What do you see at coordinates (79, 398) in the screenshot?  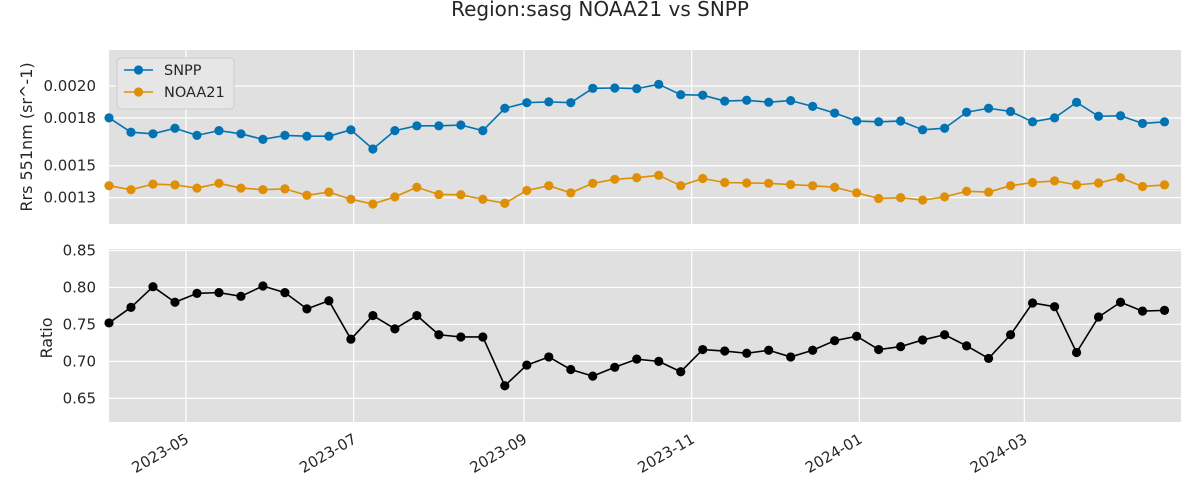 I see `bottom-y-tick-label: 0.65` at bounding box center [79, 398].